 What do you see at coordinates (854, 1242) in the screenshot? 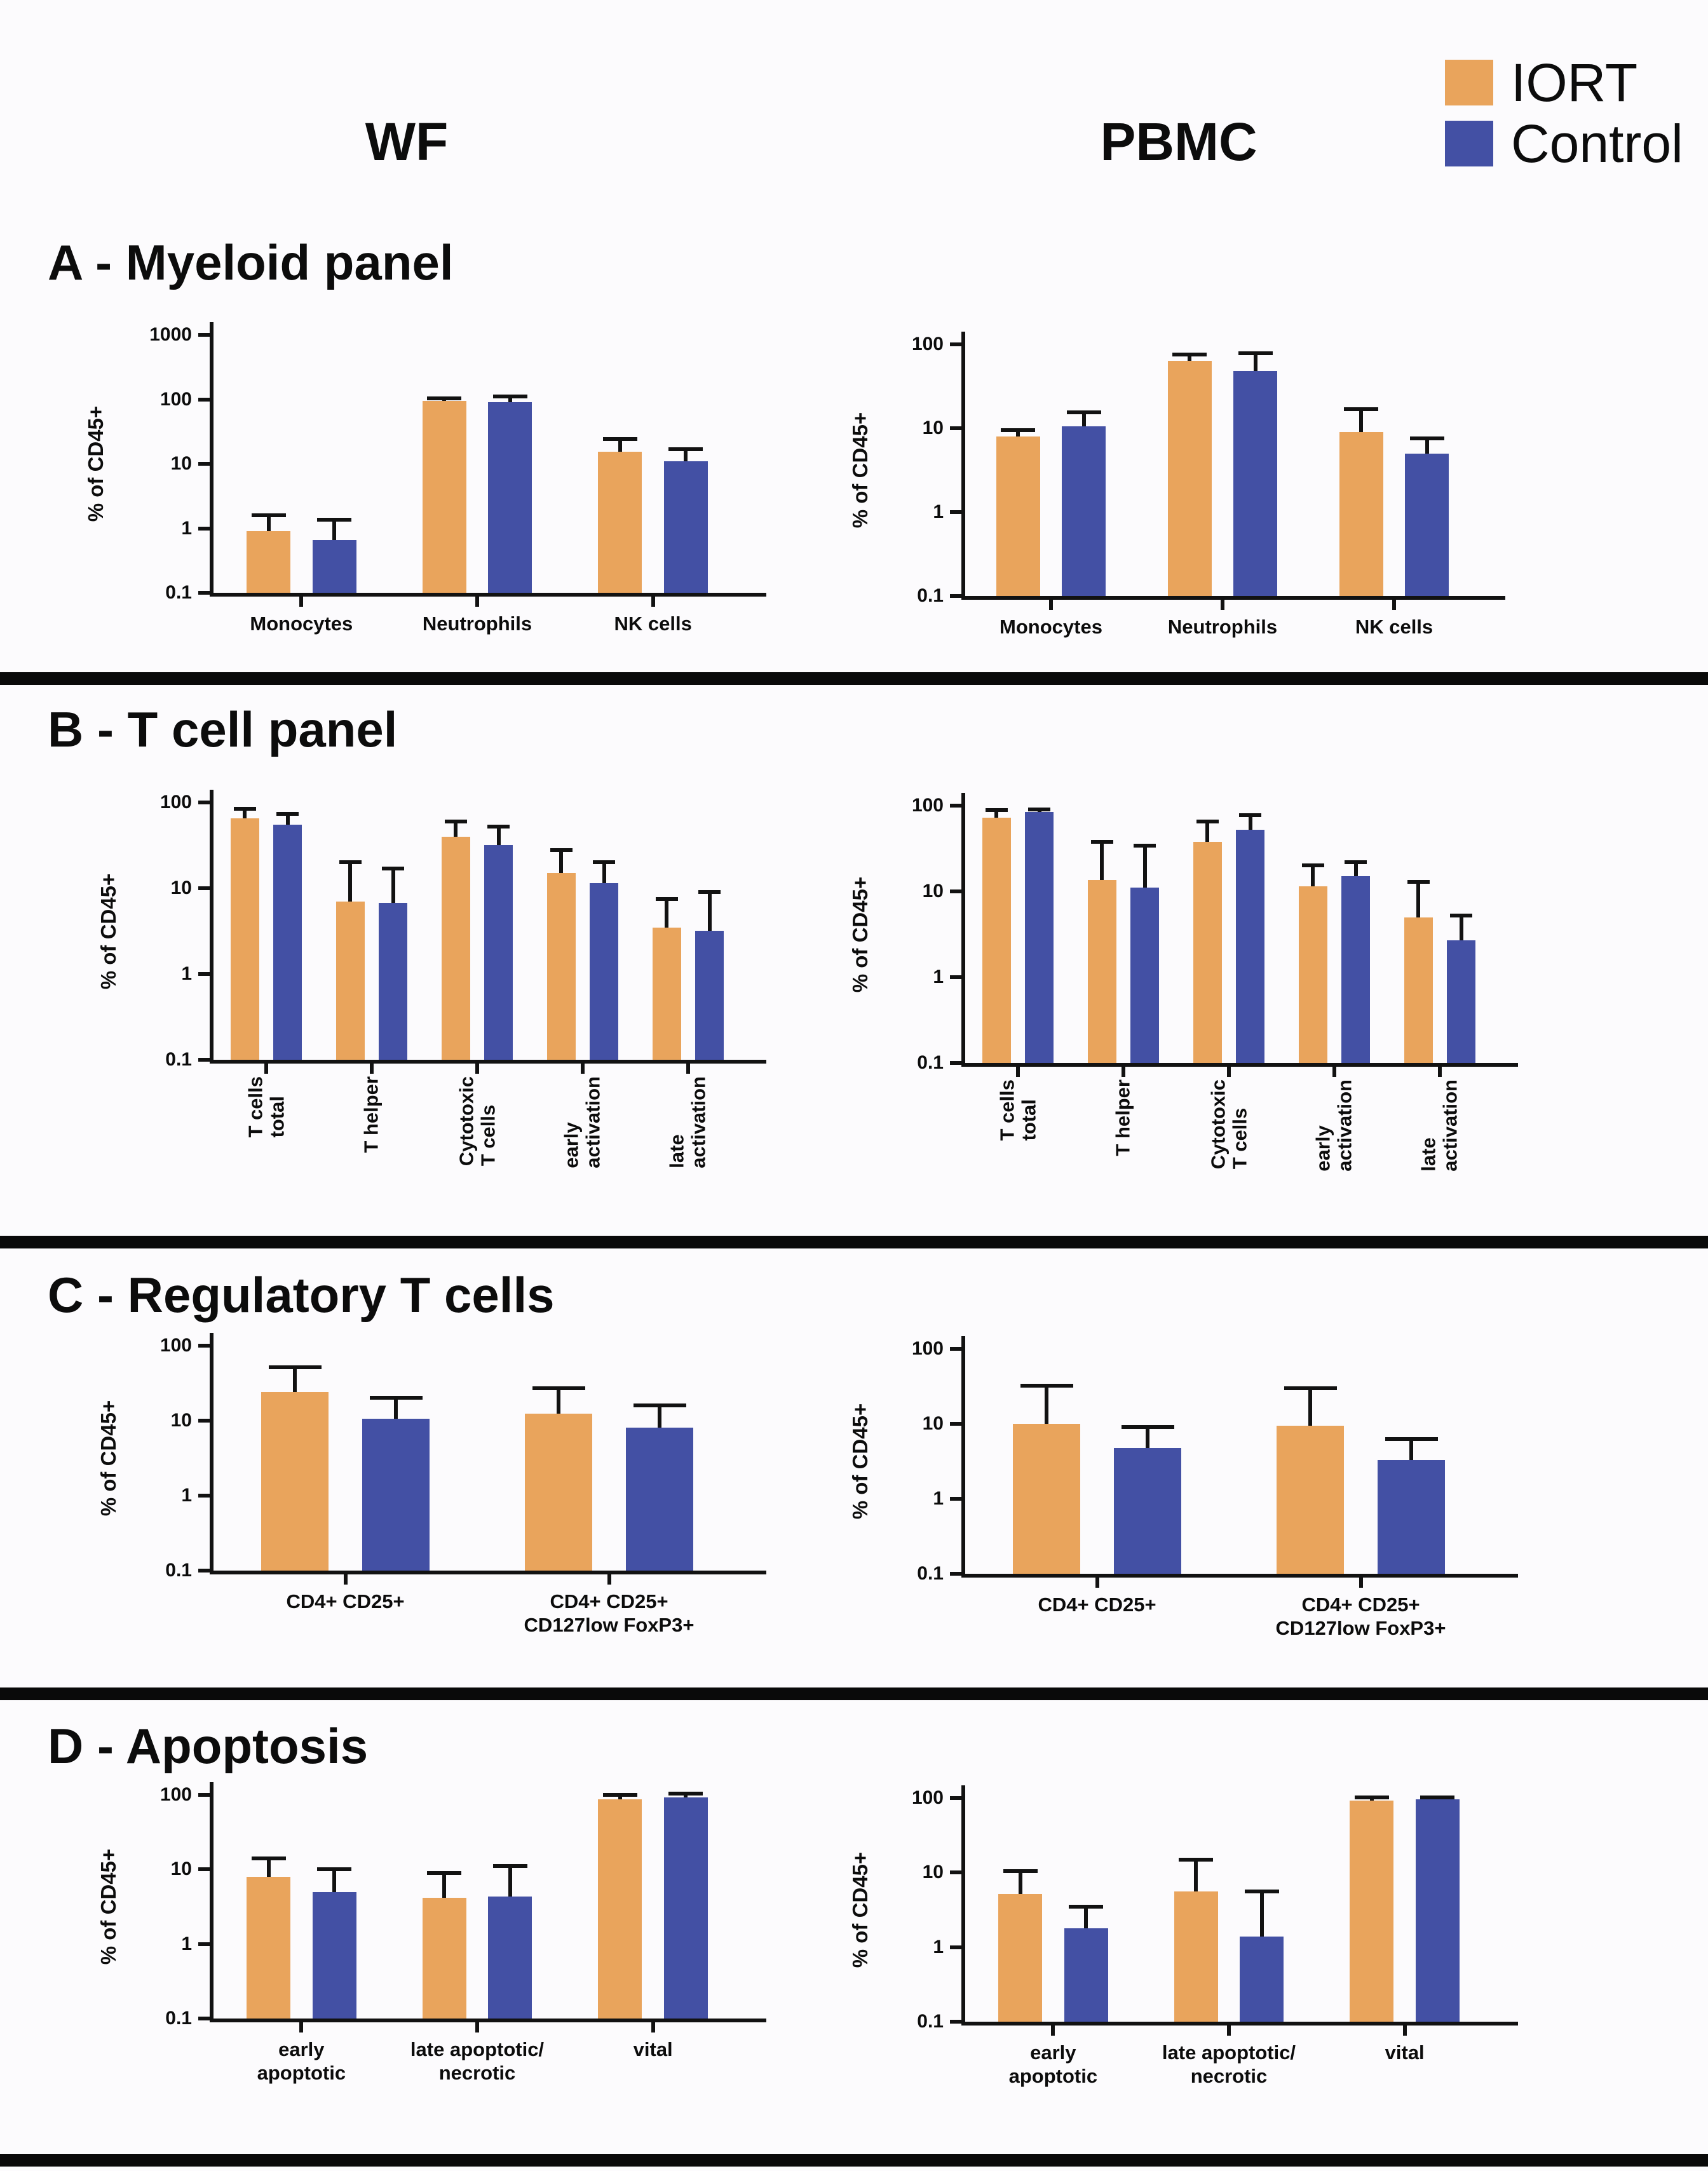
I see `panel-separator` at bounding box center [854, 1242].